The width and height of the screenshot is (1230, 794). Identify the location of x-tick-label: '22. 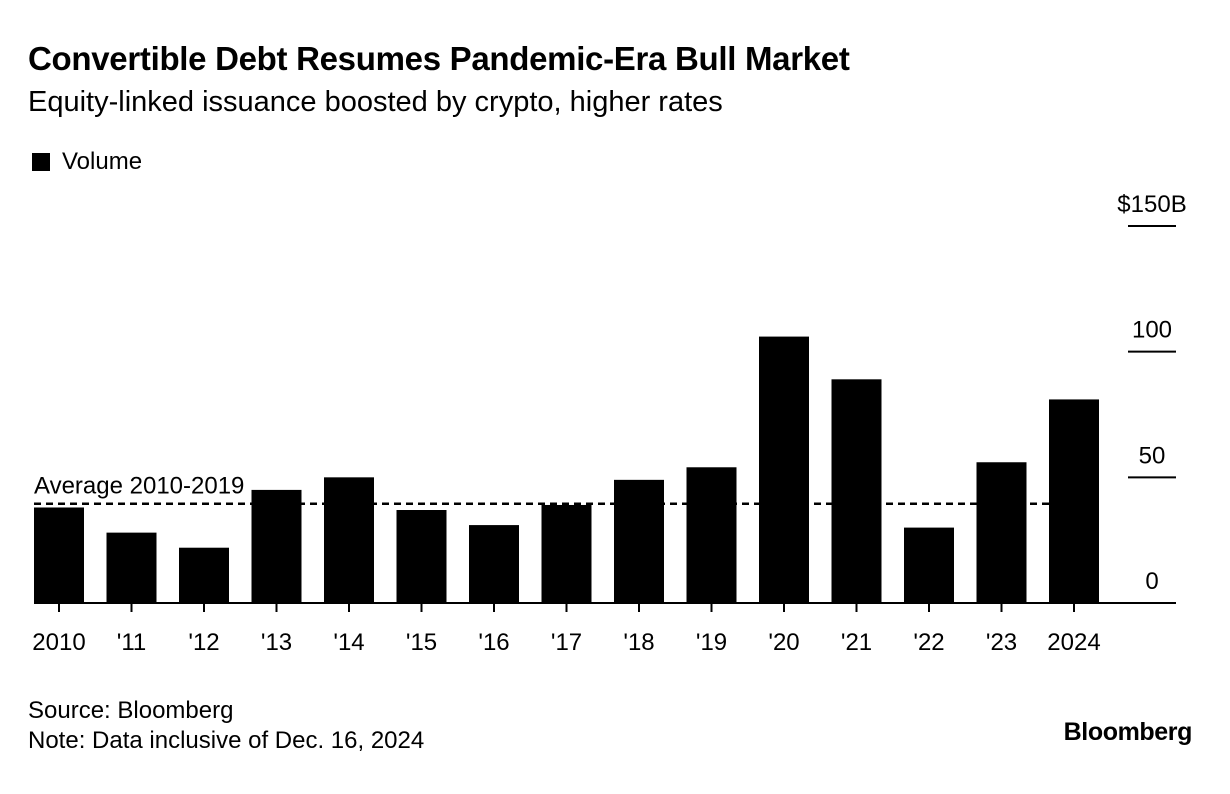
(928, 642).